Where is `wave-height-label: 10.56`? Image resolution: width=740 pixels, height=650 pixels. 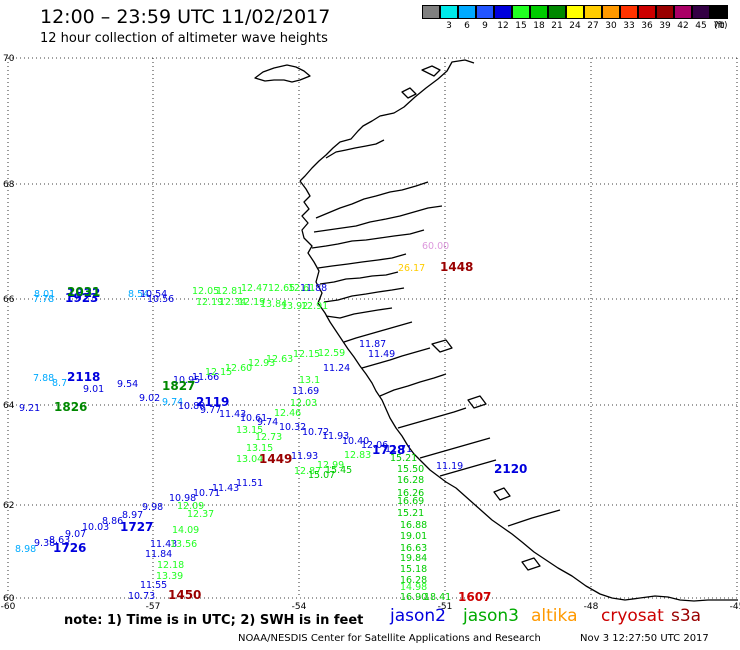
wave-height-label: 10.56 is located at coordinates (160, 299).